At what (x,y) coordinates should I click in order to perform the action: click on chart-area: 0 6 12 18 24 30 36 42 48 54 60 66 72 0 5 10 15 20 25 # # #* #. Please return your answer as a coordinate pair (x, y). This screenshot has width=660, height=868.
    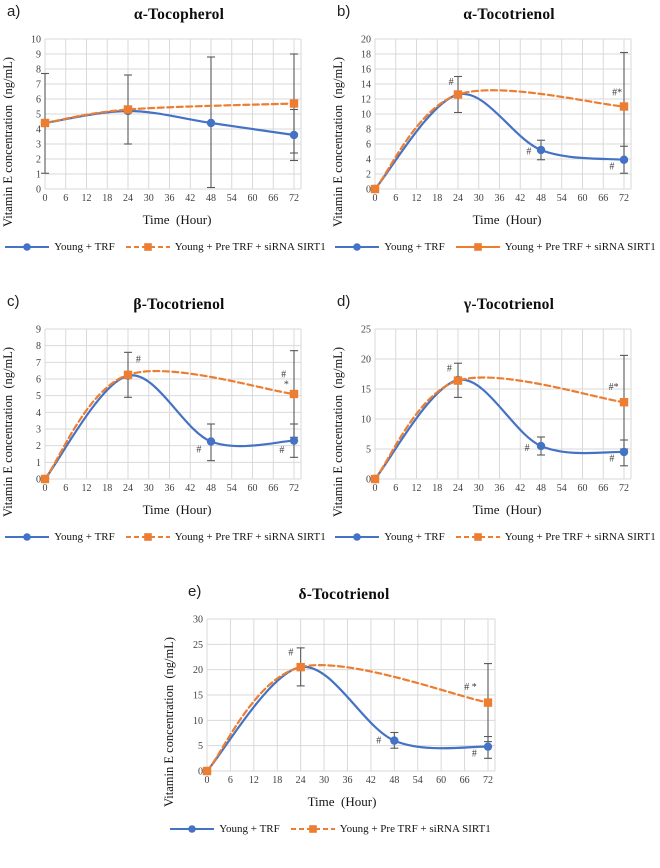
    Looking at the image, I should click on (504, 411).